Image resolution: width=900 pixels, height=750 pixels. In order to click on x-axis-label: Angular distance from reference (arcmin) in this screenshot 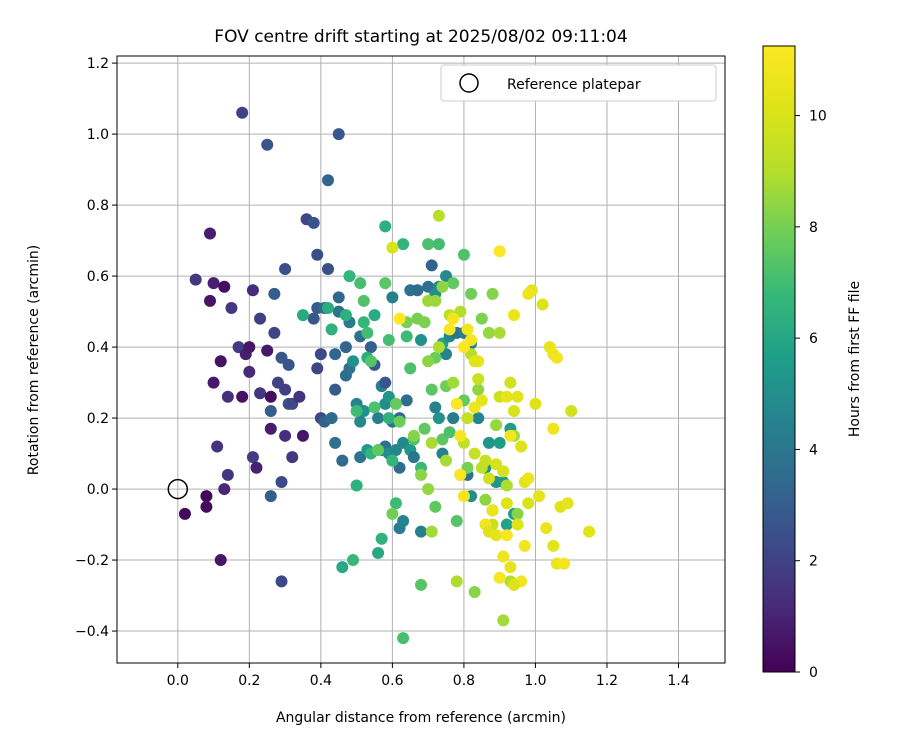, I will do `click(421, 718)`.